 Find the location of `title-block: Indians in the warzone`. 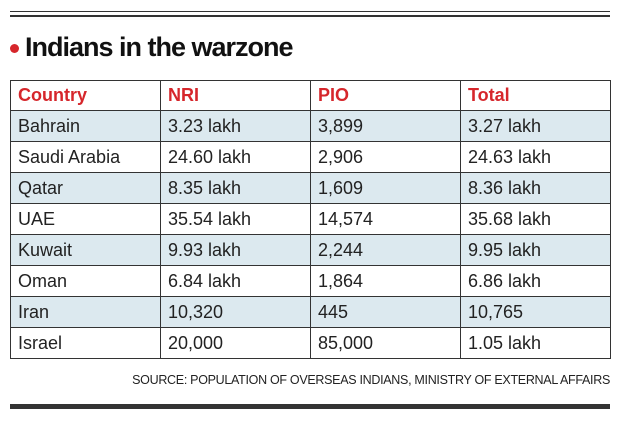

title-block: Indians in the warzone is located at coordinates (152, 47).